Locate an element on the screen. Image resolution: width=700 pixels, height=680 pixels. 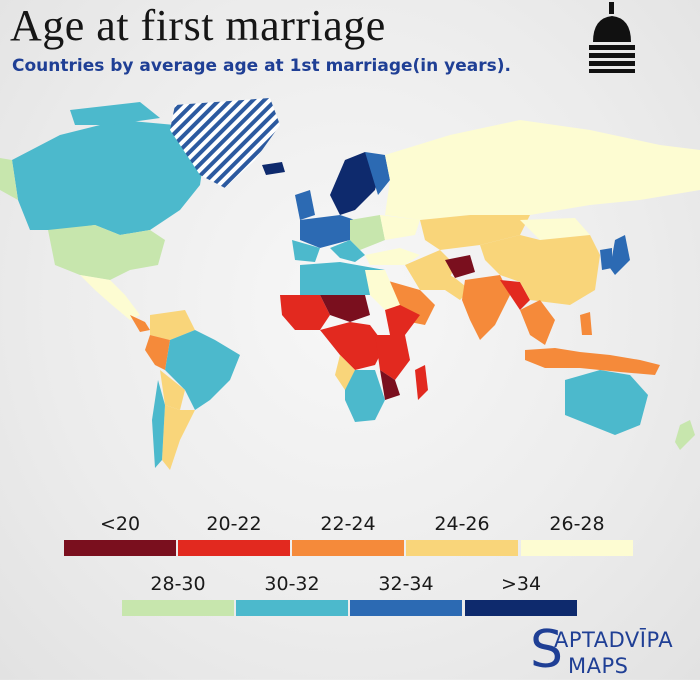
region-western-europe is located at coordinates (327, 231).